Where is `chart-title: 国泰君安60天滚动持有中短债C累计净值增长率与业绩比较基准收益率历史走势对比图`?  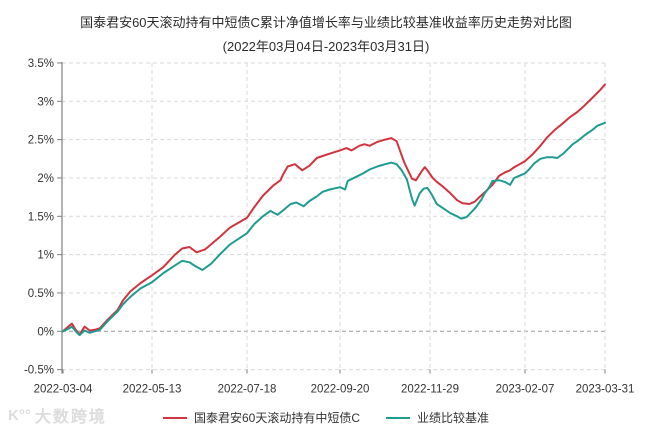 chart-title: 国泰君安60天滚动持有中短债C累计净值增长率与业绩比较基准收益率历史走势对比图 is located at coordinates (326, 22).